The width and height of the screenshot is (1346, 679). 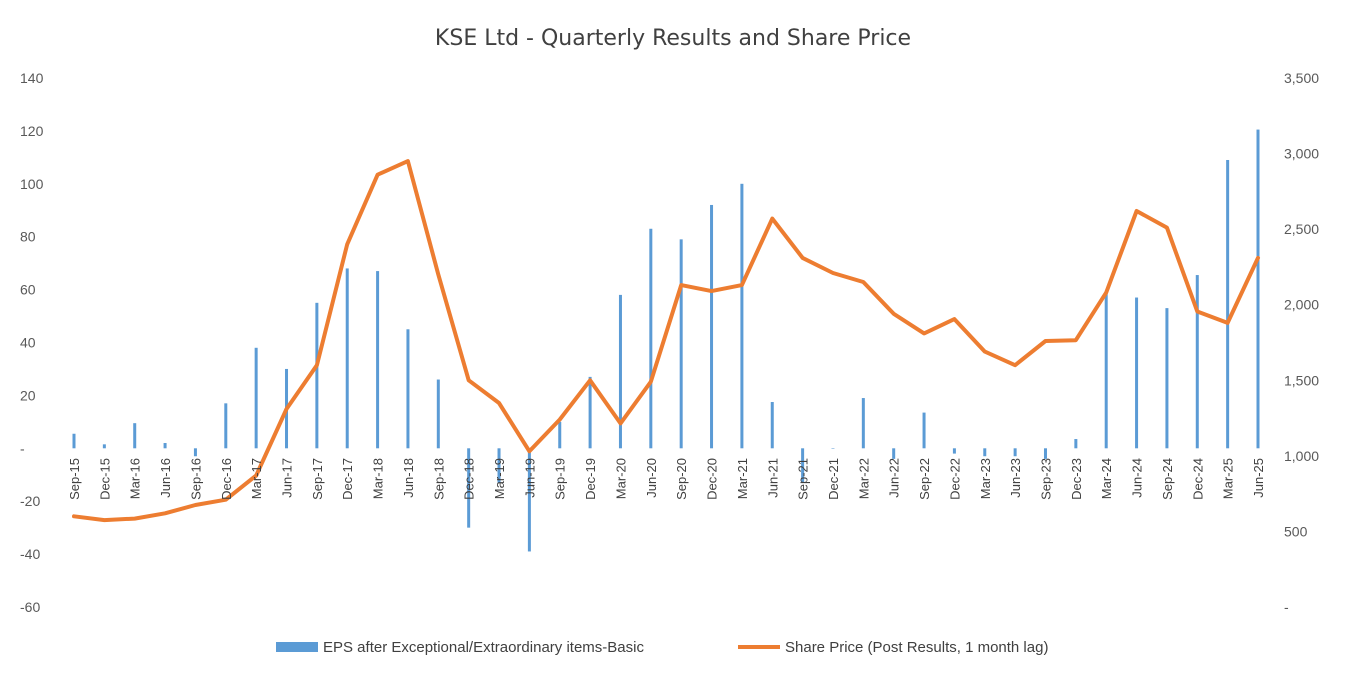 What do you see at coordinates (347, 479) in the screenshot?
I see `x-tick-label: Dec-17` at bounding box center [347, 479].